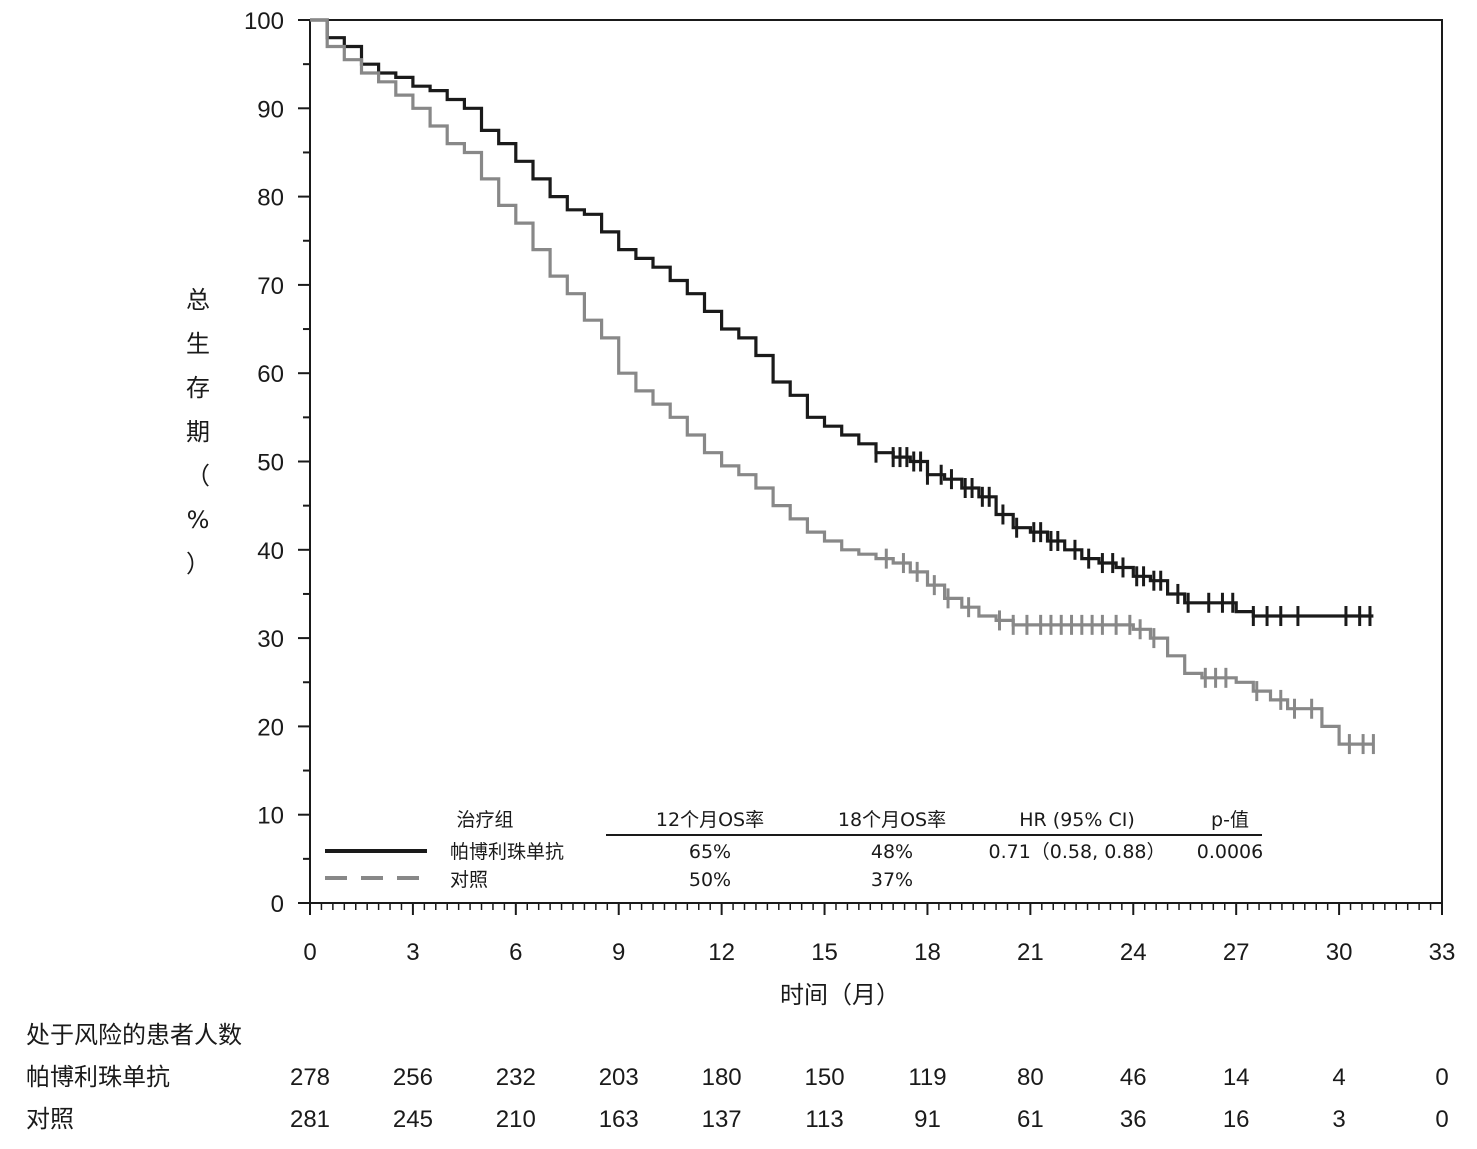  What do you see at coordinates (1133, 952) in the screenshot?
I see `x-tick-label: 24` at bounding box center [1133, 952].